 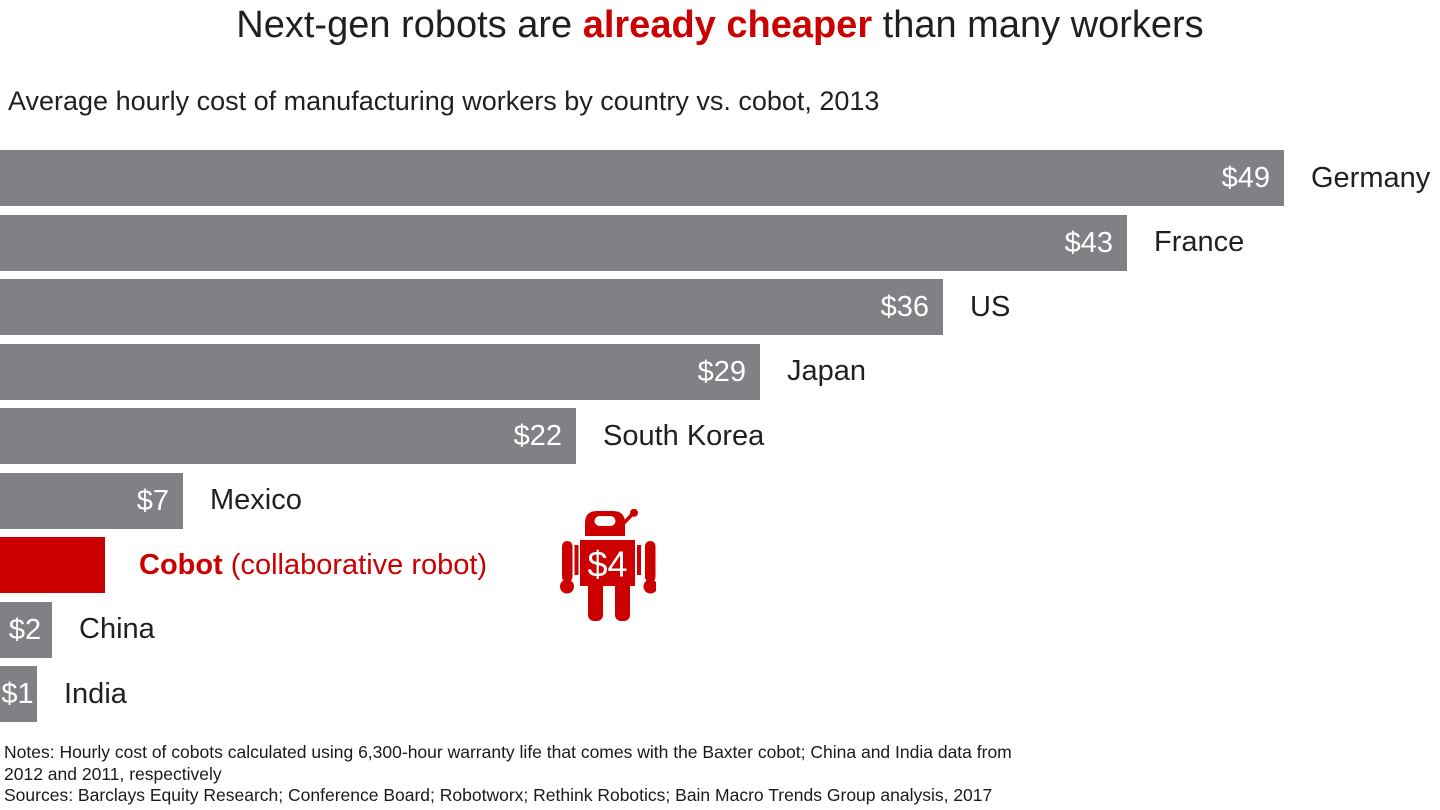 What do you see at coordinates (990, 306) in the screenshot?
I see `category-label: US` at bounding box center [990, 306].